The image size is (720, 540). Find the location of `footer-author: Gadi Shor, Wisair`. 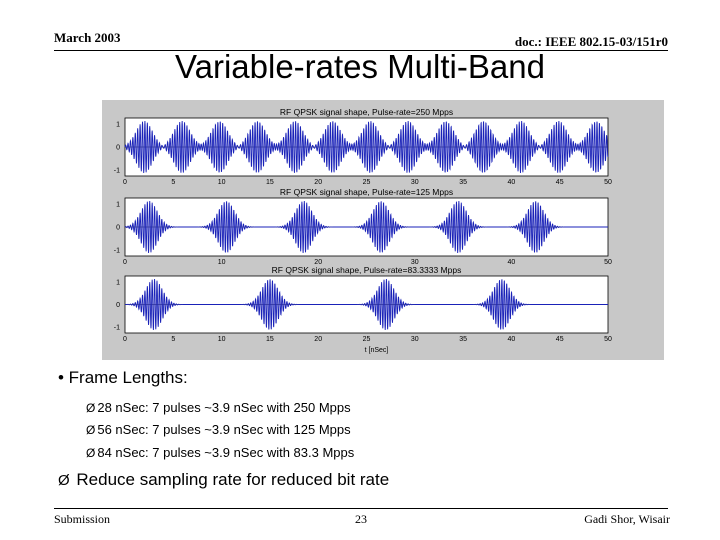

footer-author: Gadi Shor, Wisair is located at coordinates (627, 519).